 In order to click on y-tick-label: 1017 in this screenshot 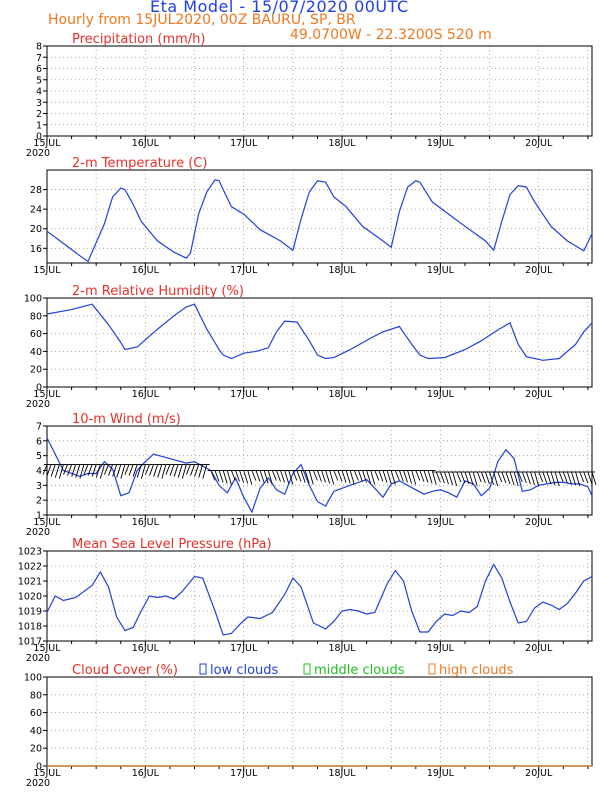, I will do `click(30, 642)`.